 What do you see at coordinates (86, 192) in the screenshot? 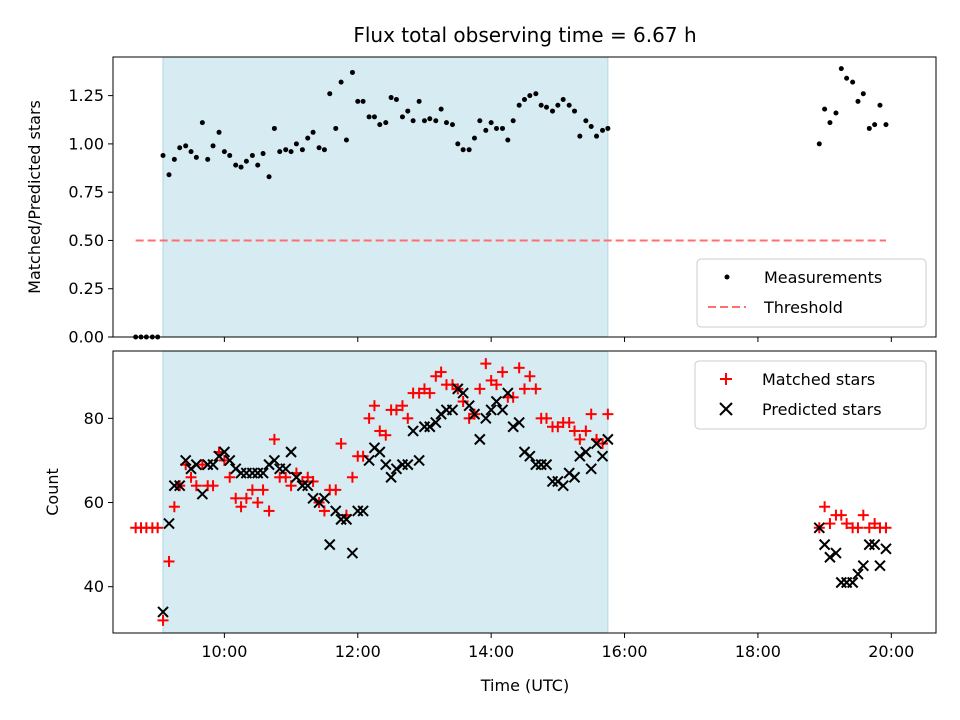
I see `y-tick-label: 0.75` at bounding box center [86, 192].